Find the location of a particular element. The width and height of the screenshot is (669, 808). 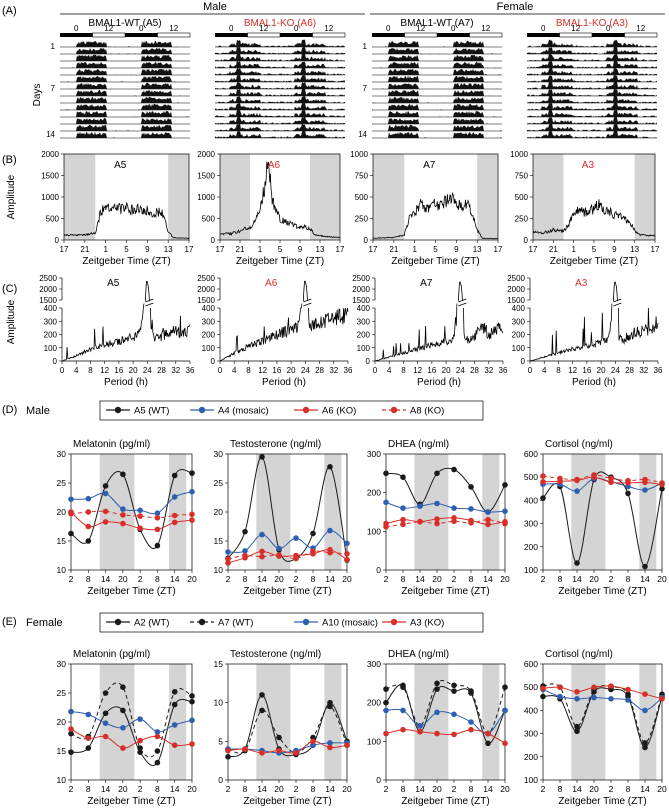

y-tick-label: 1000 is located at coordinates (359, 154).